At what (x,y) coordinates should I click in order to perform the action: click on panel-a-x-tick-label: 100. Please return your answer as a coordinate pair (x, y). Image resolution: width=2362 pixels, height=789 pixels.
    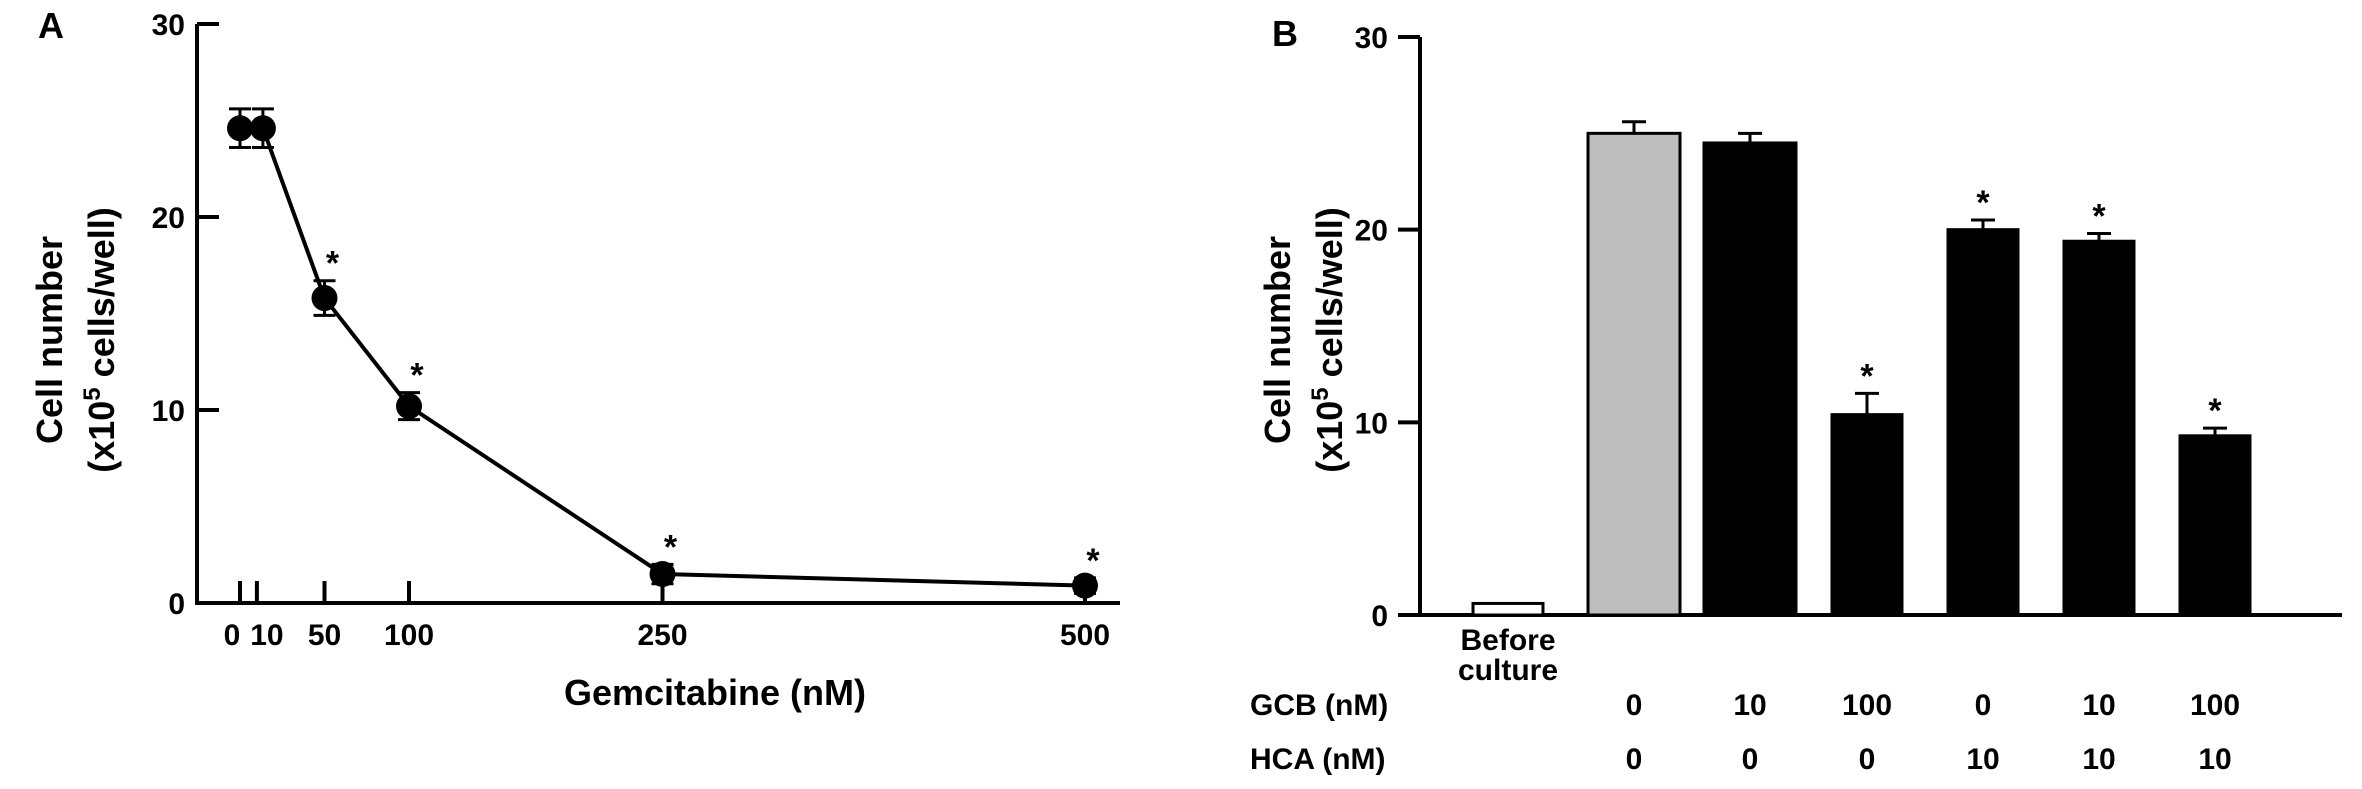
    Looking at the image, I should click on (409, 635).